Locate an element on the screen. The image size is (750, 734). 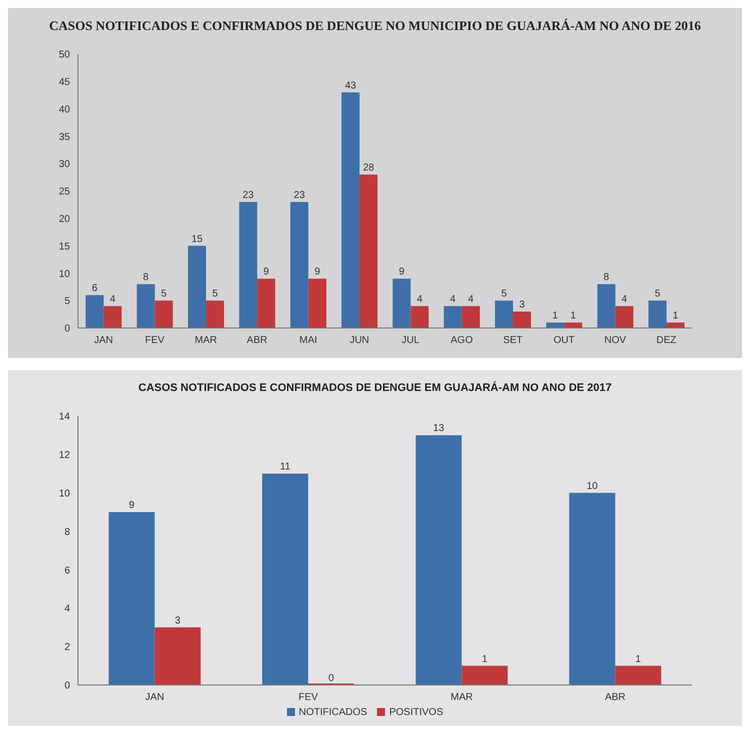
y-tick-label: 45 is located at coordinates (64, 82).